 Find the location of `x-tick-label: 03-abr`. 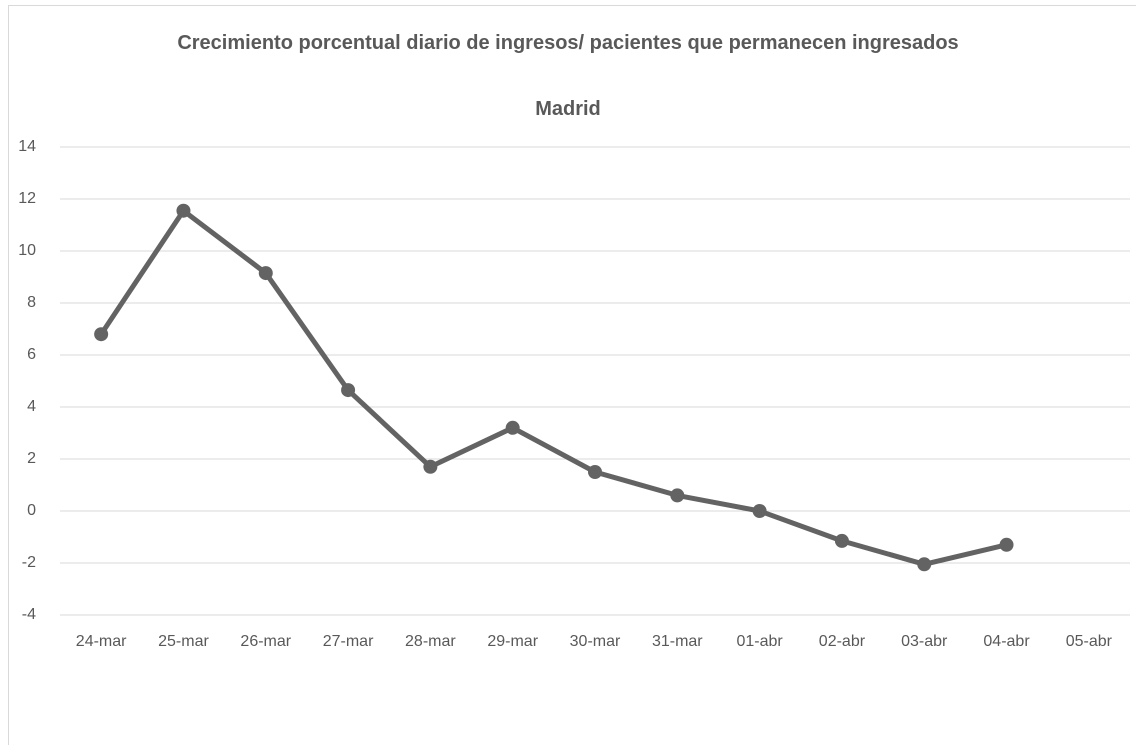

x-tick-label: 03-abr is located at coordinates (924, 641).